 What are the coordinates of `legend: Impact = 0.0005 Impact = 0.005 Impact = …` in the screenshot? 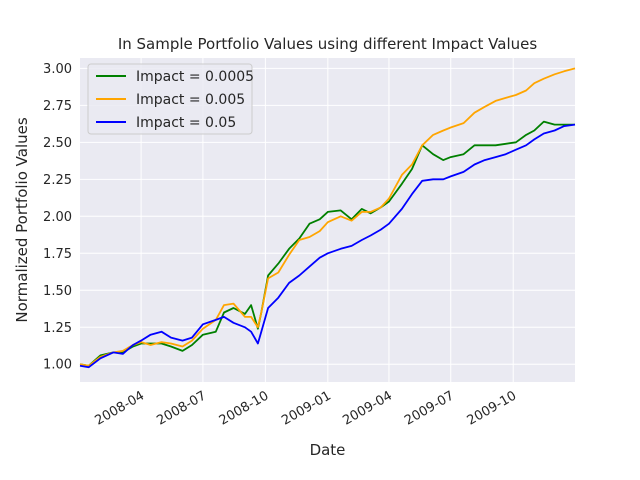 It's located at (170, 99).